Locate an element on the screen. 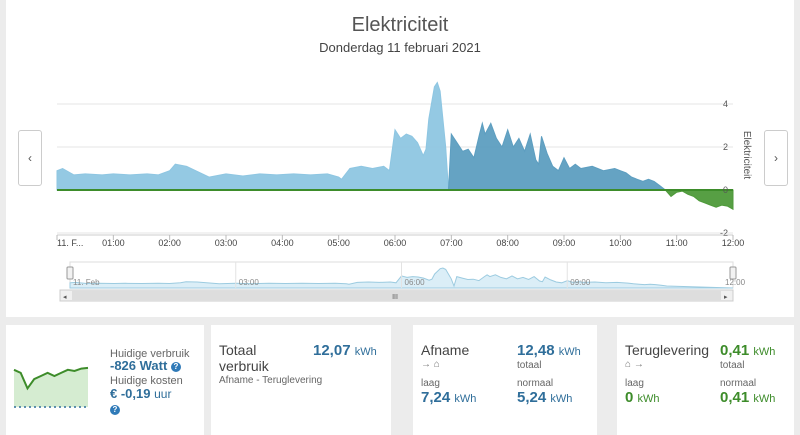  next-day-button: › is located at coordinates (776, 158).